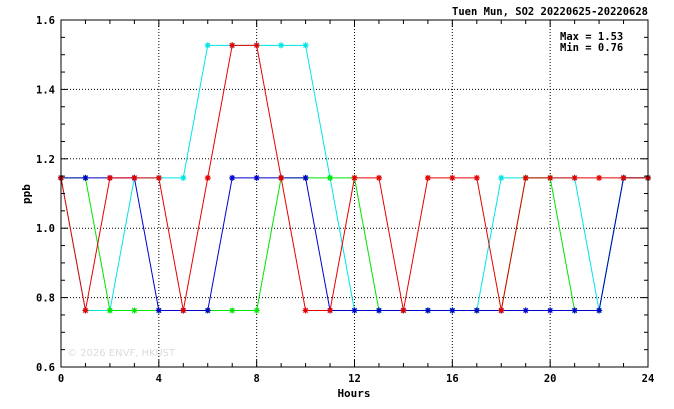  What do you see at coordinates (45, 90) in the screenshot?
I see `y-tick-label: 1.4` at bounding box center [45, 90].